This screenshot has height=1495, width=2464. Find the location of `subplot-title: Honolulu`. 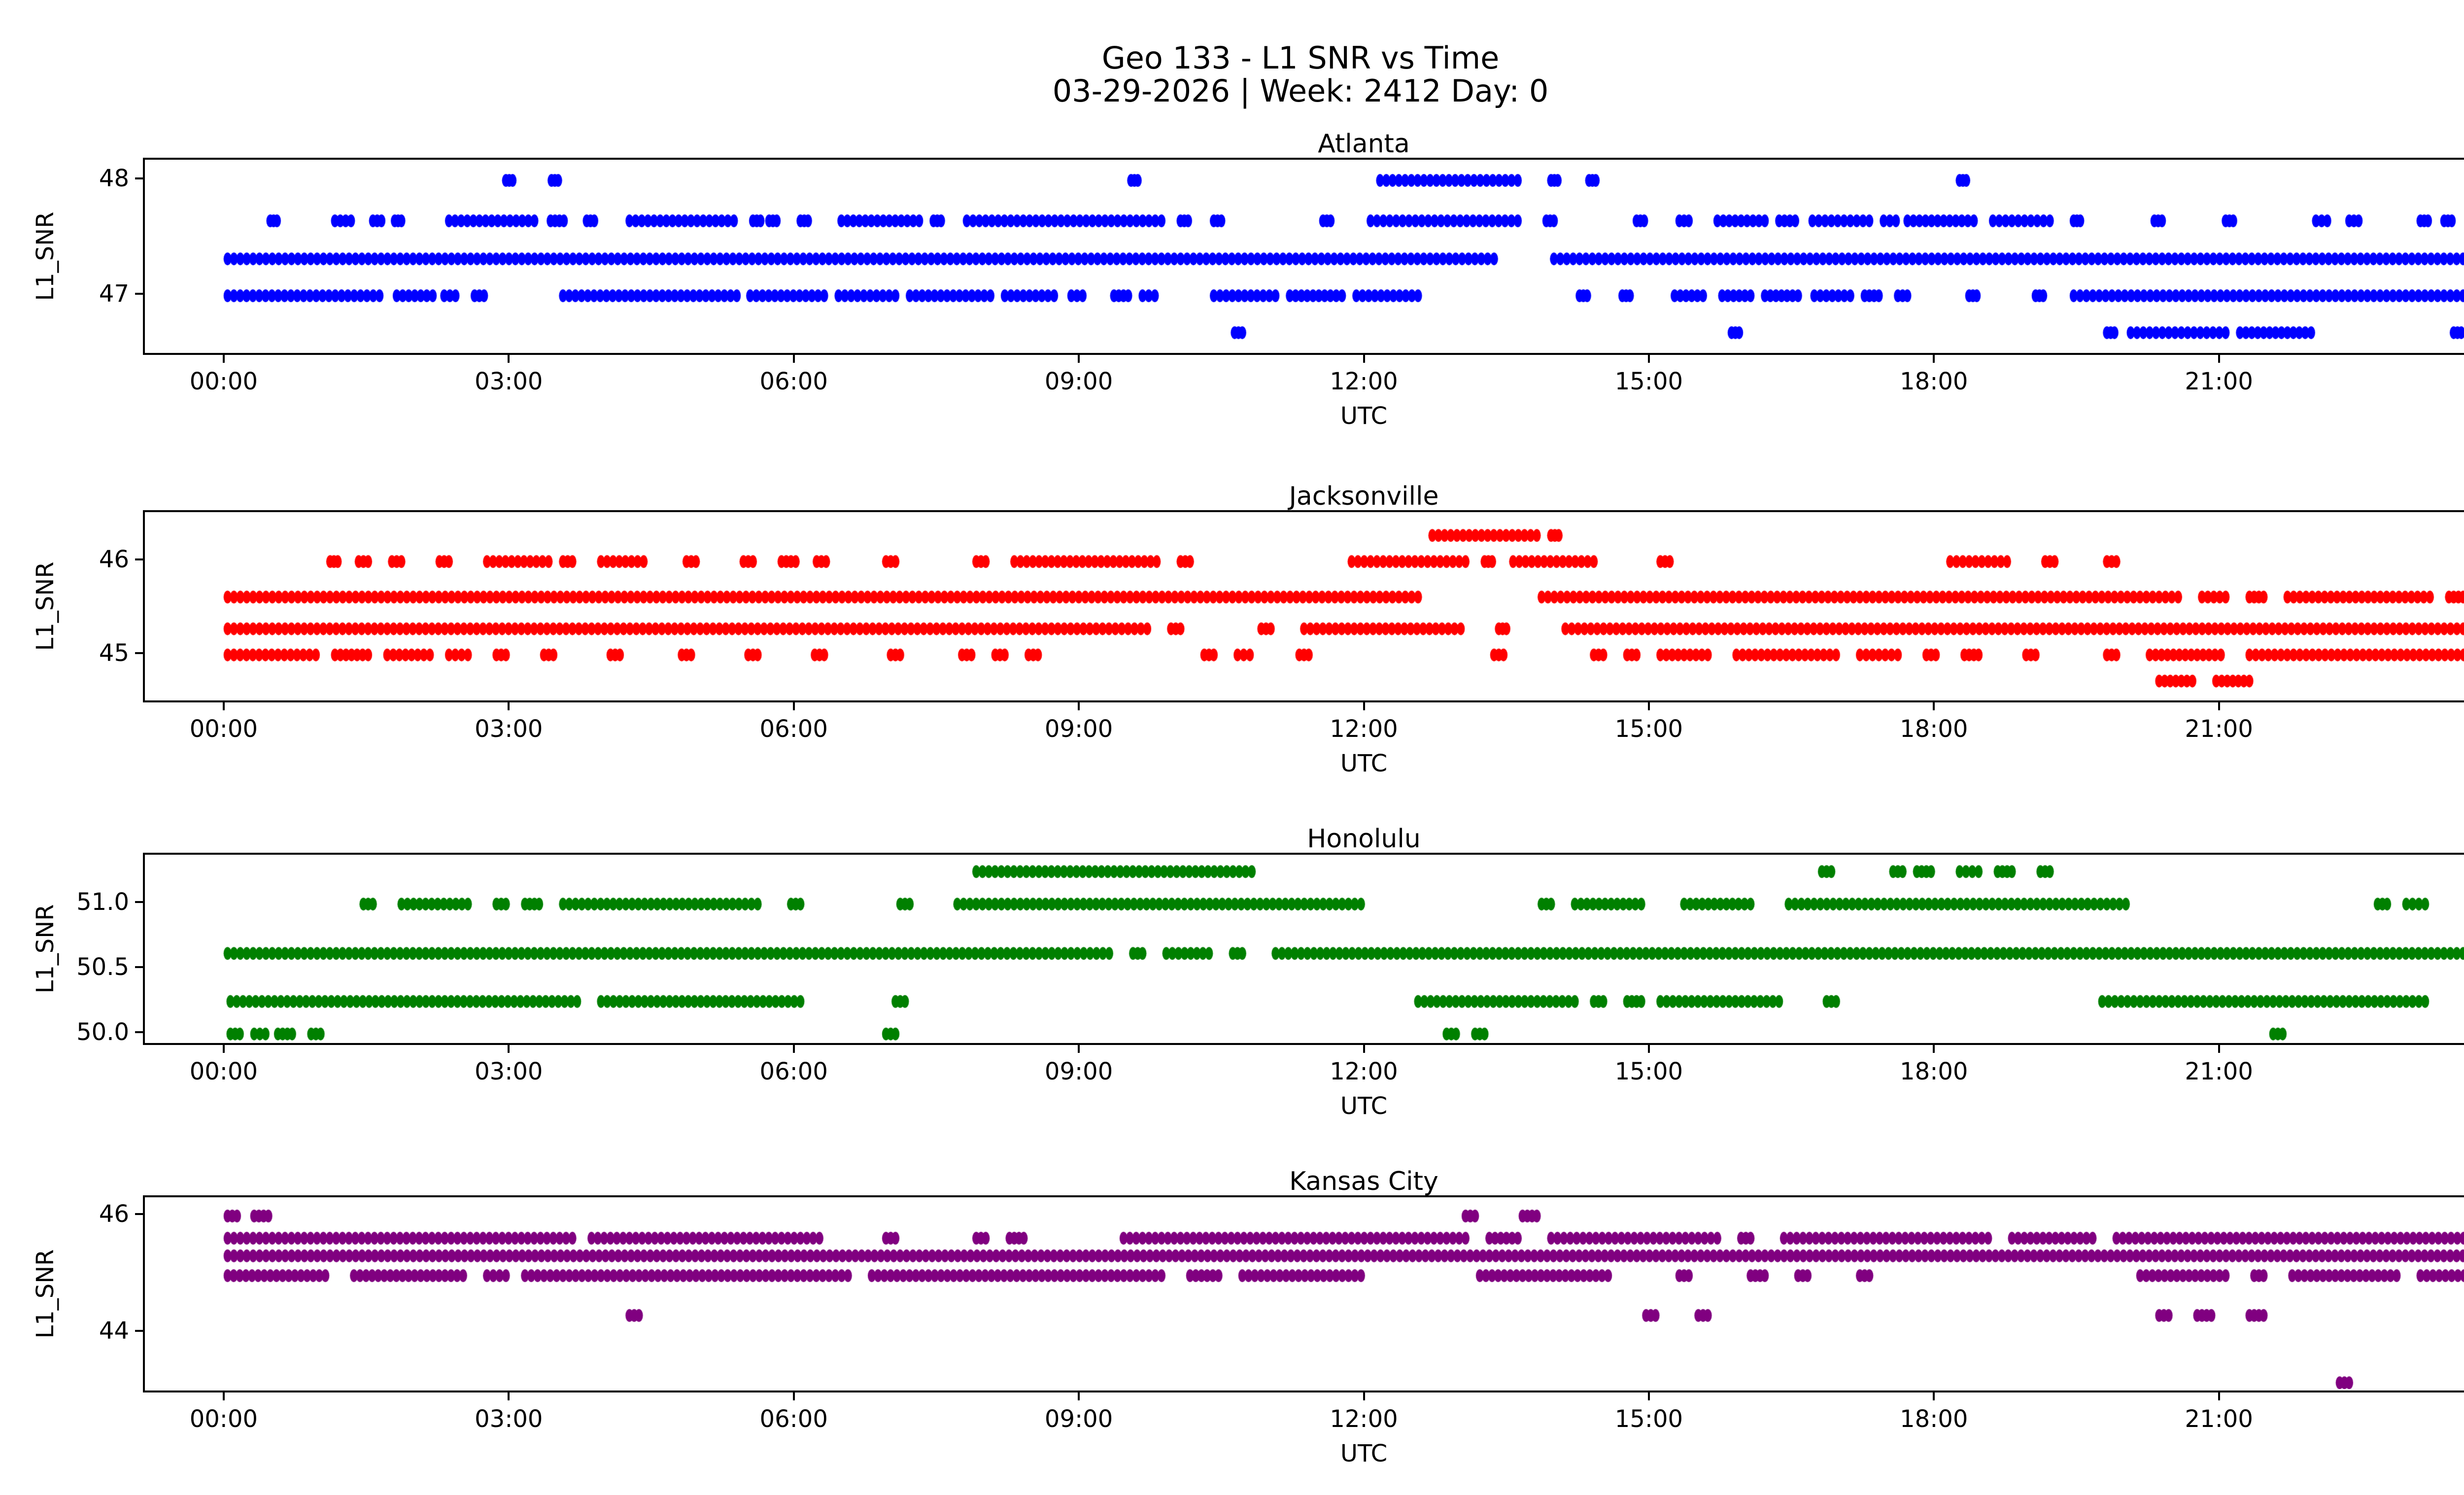

subplot-title: Honolulu is located at coordinates (1364, 839).